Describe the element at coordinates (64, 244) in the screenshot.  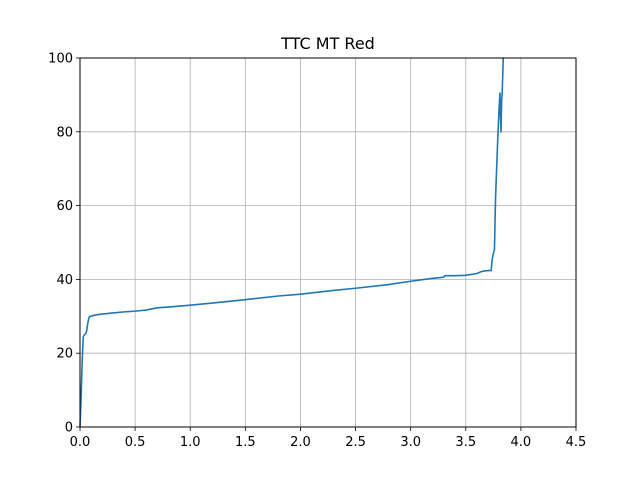
I see `y-axis: 0 20 40 60 80 100` at that location.